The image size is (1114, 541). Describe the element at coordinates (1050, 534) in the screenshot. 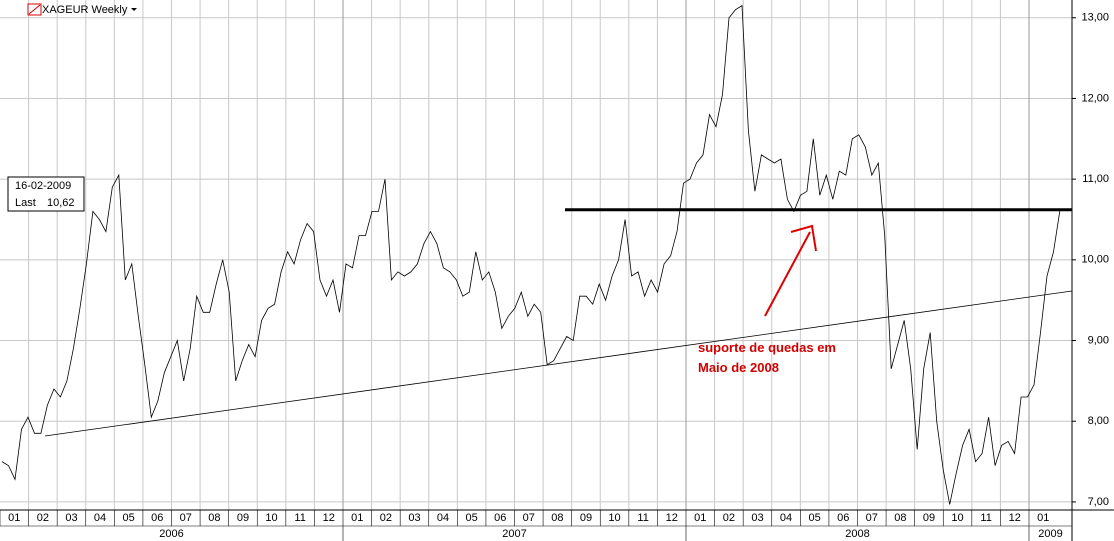

I see `year-label: 2009` at that location.